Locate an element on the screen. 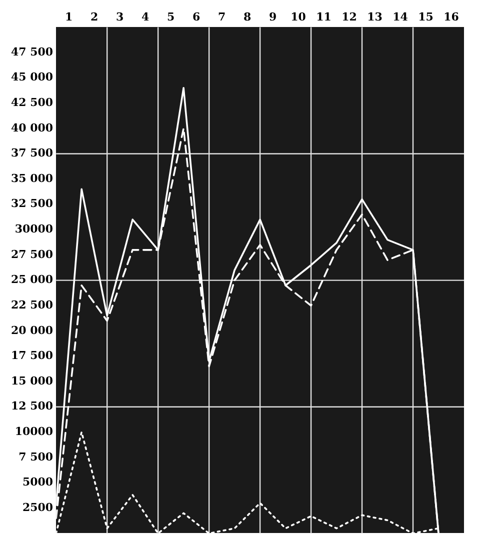  y-tick-label: 7 500 is located at coordinates (36, 457).